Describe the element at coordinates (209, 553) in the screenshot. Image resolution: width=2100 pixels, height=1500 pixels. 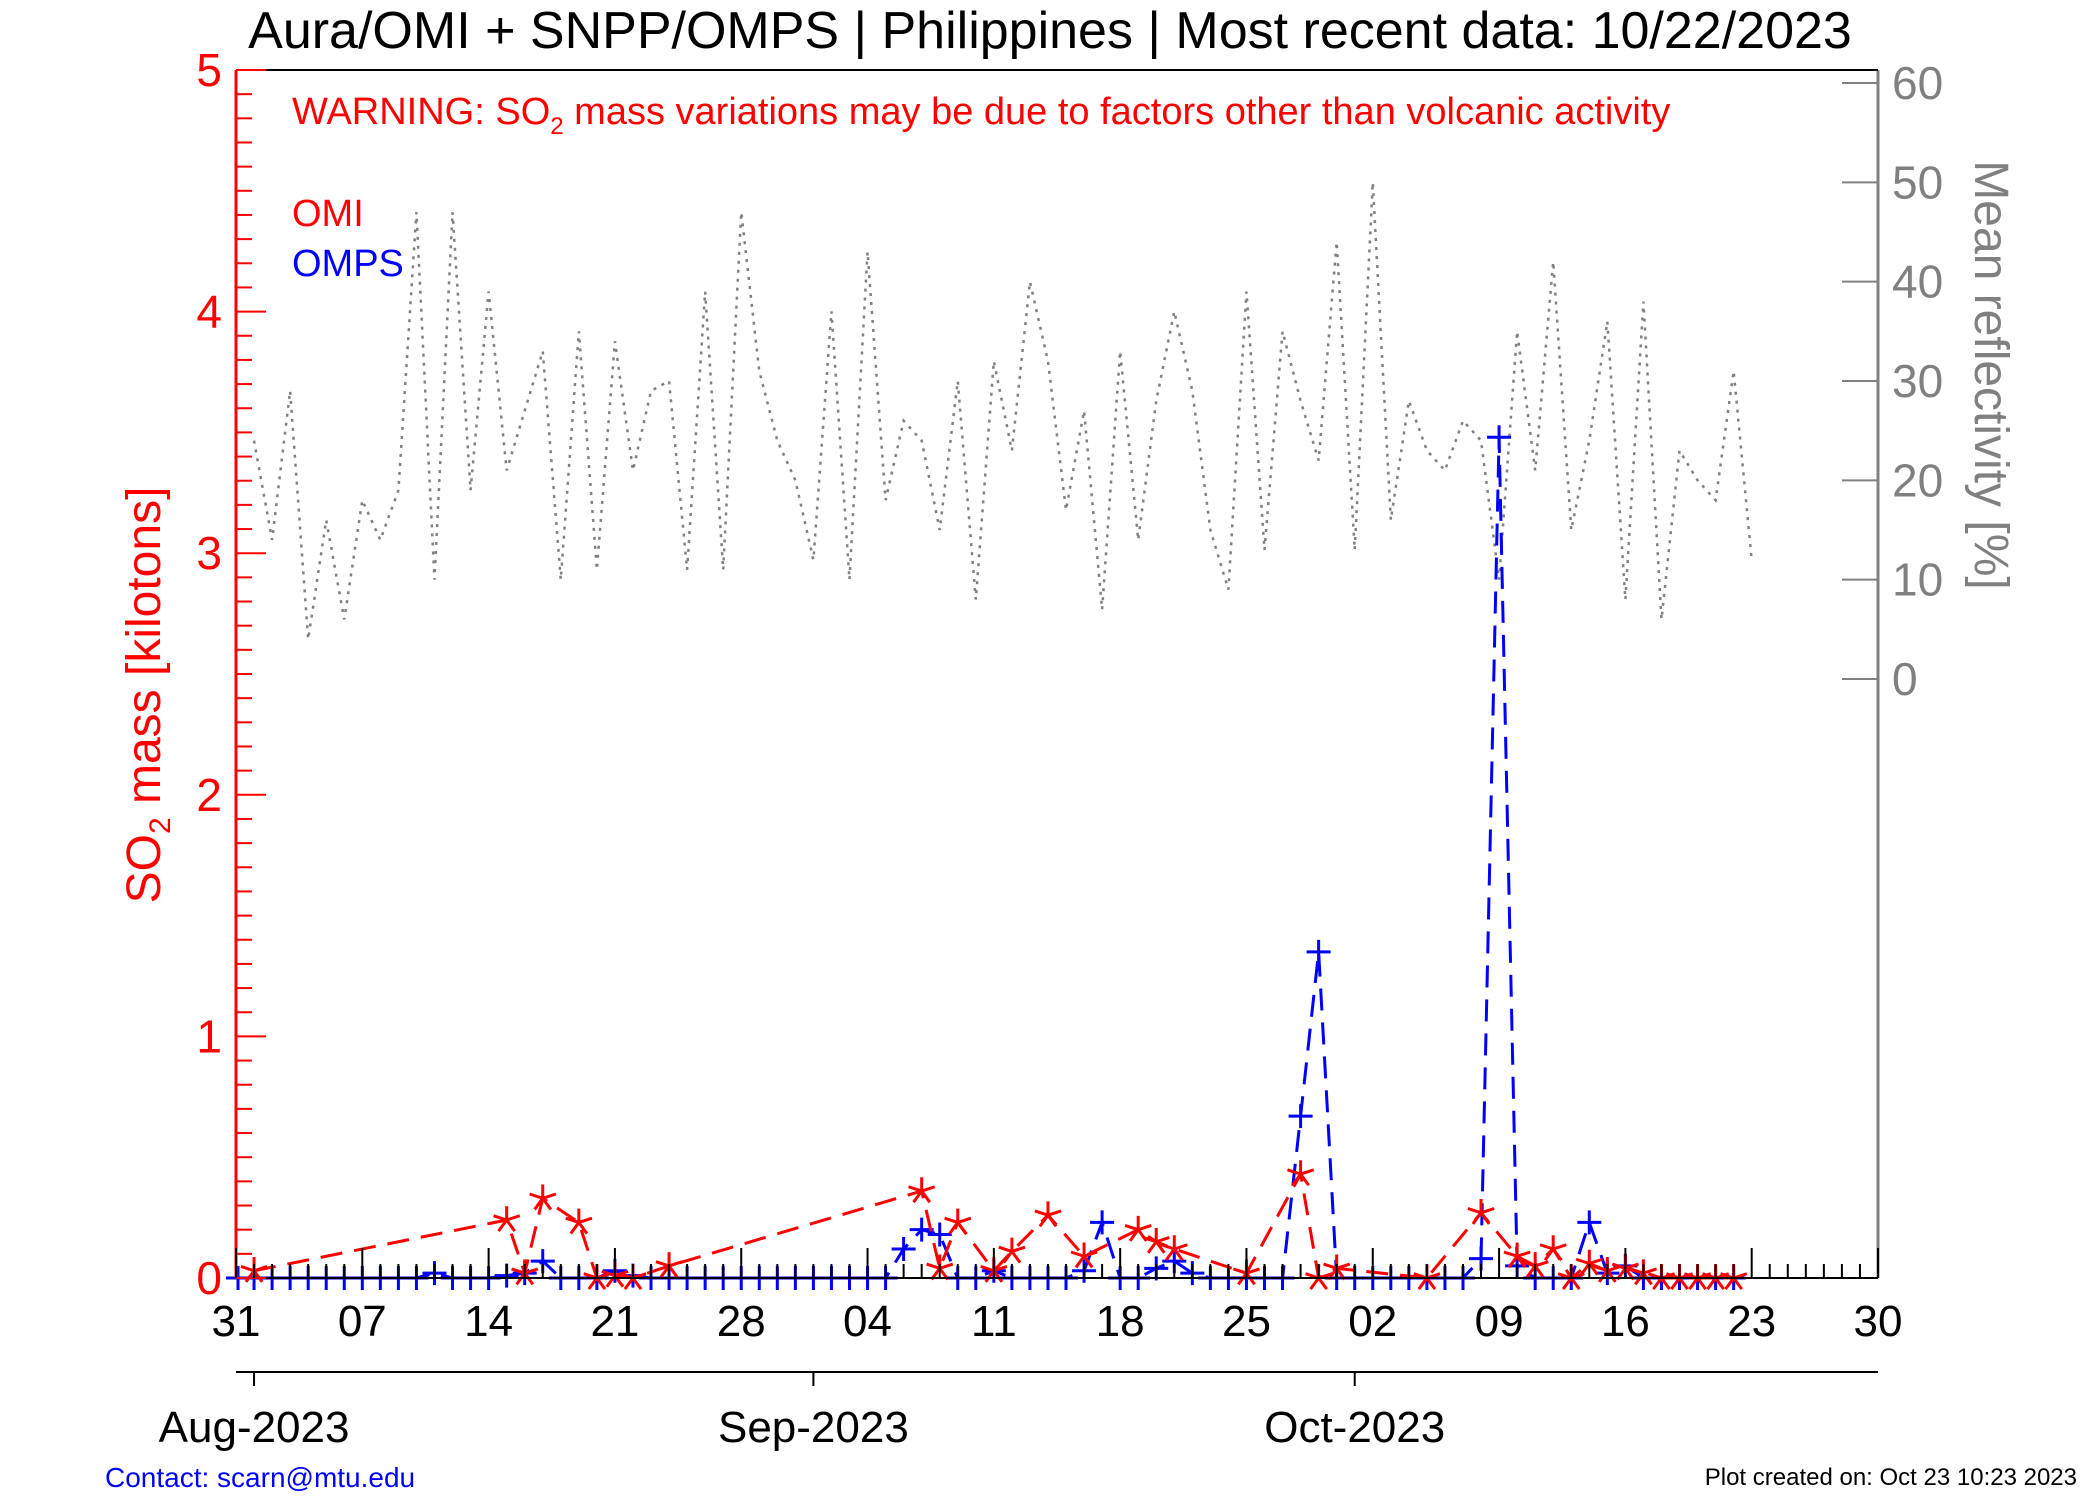
I see `y-left-tick-label: 3` at that location.